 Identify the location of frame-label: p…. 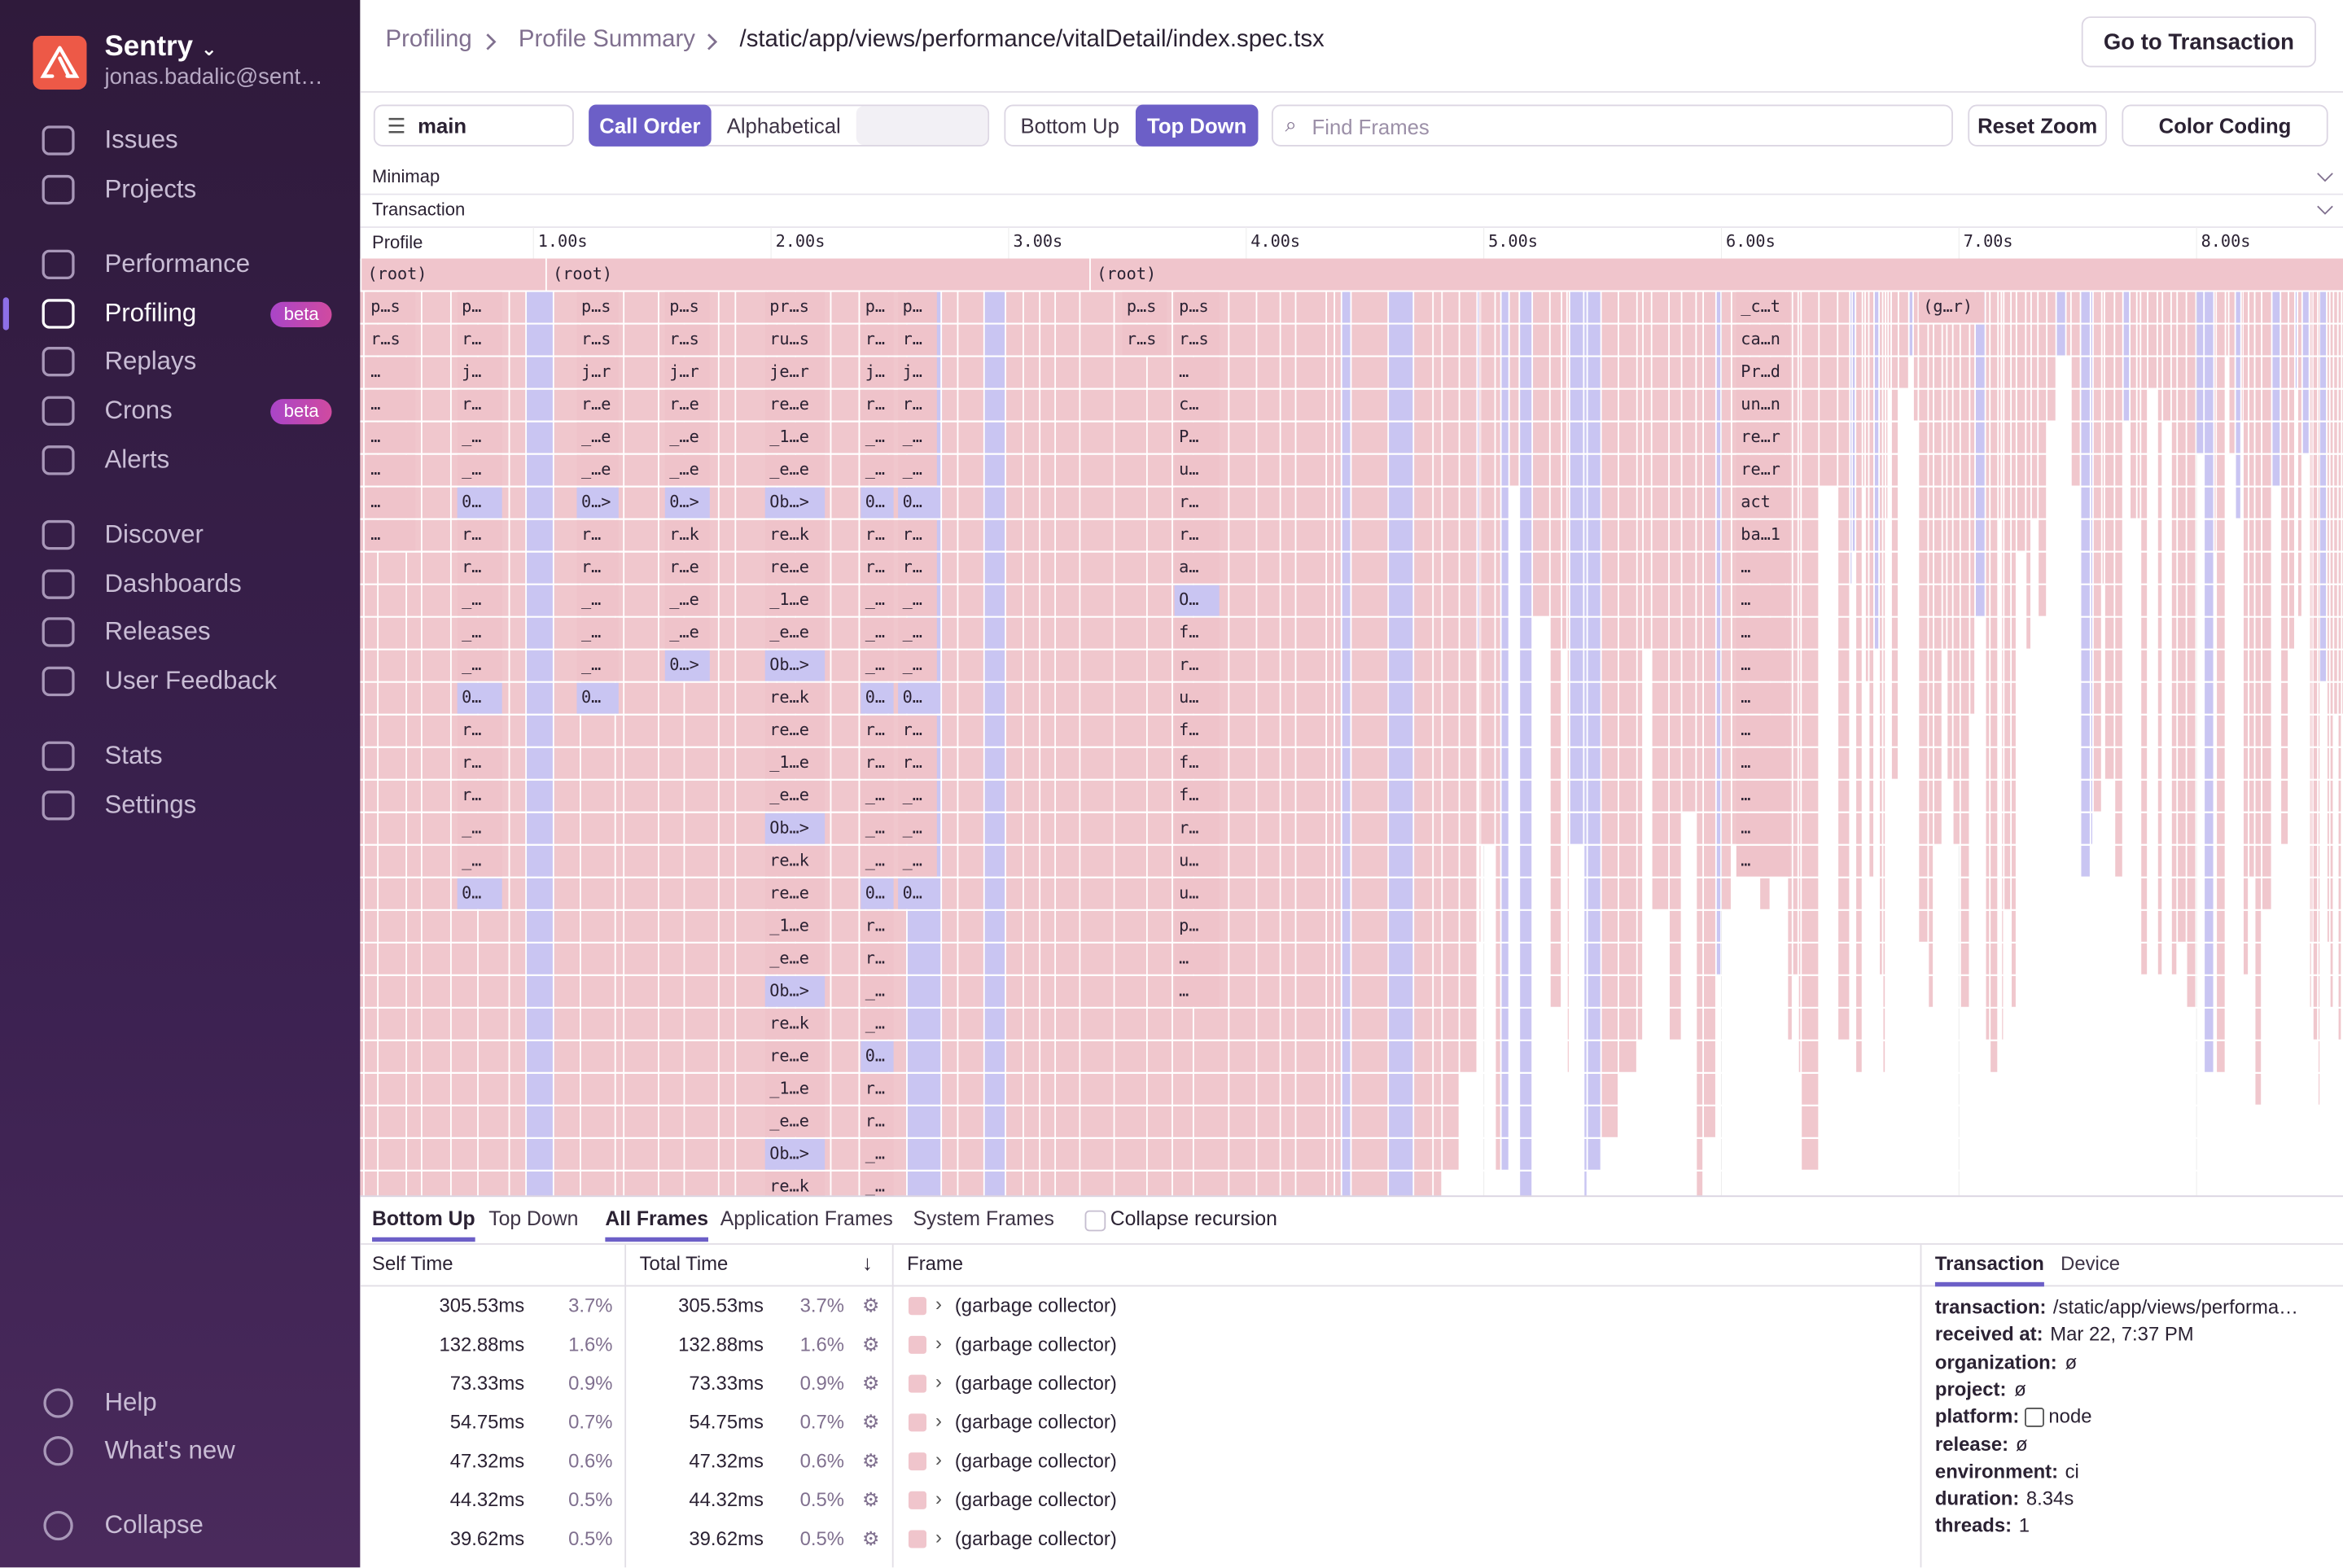
(875, 306).